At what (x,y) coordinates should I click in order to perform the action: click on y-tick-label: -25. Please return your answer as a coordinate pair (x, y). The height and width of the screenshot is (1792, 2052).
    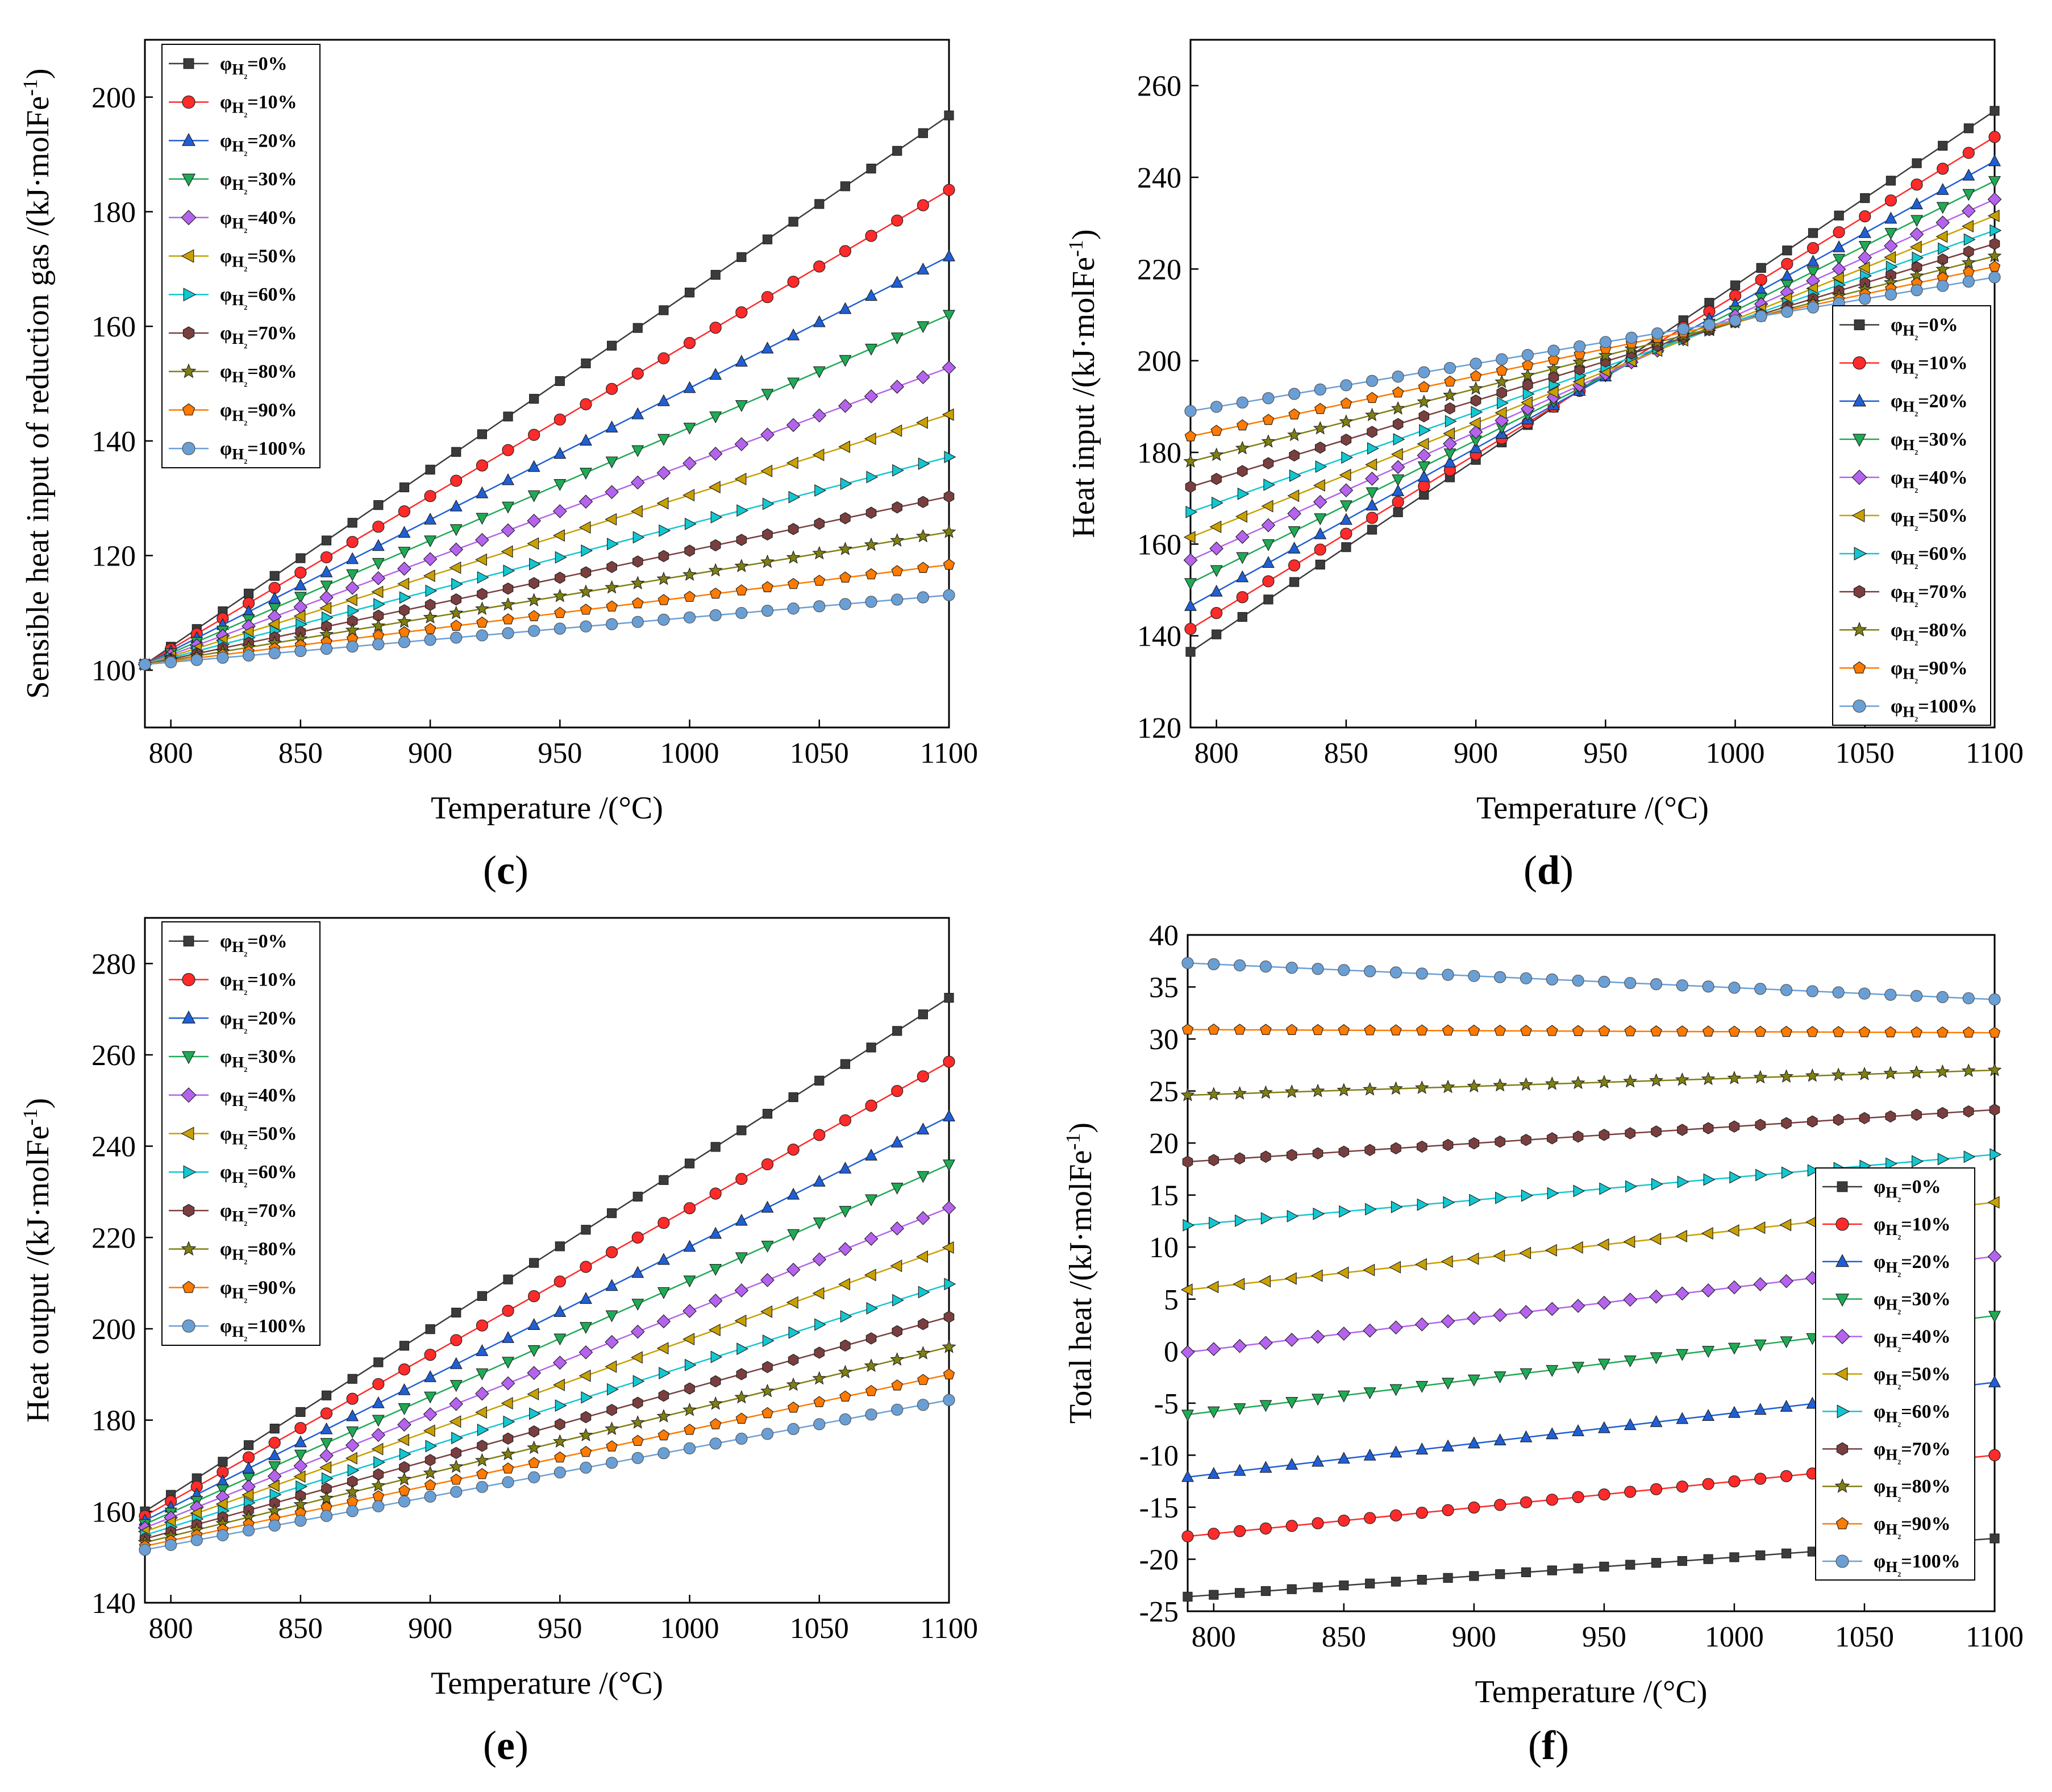
    Looking at the image, I should click on (1159, 1612).